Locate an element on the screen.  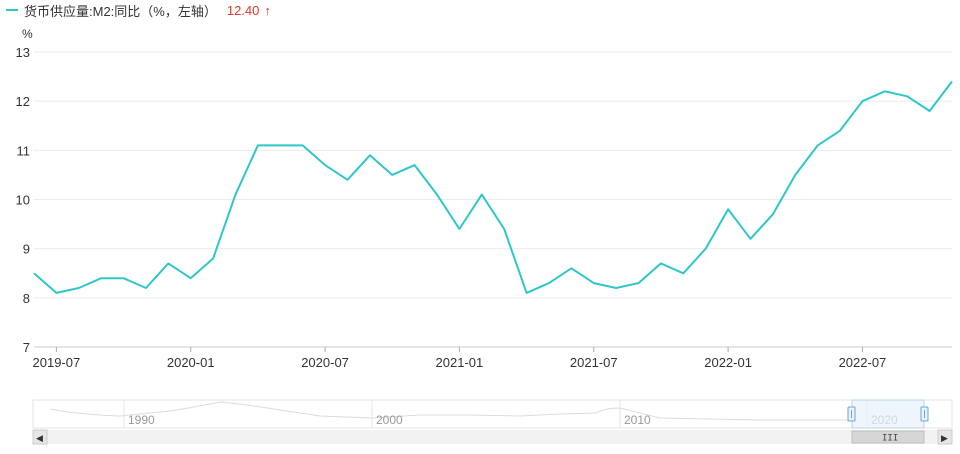
arrow-up-icon: ↑ is located at coordinates (267, 10).